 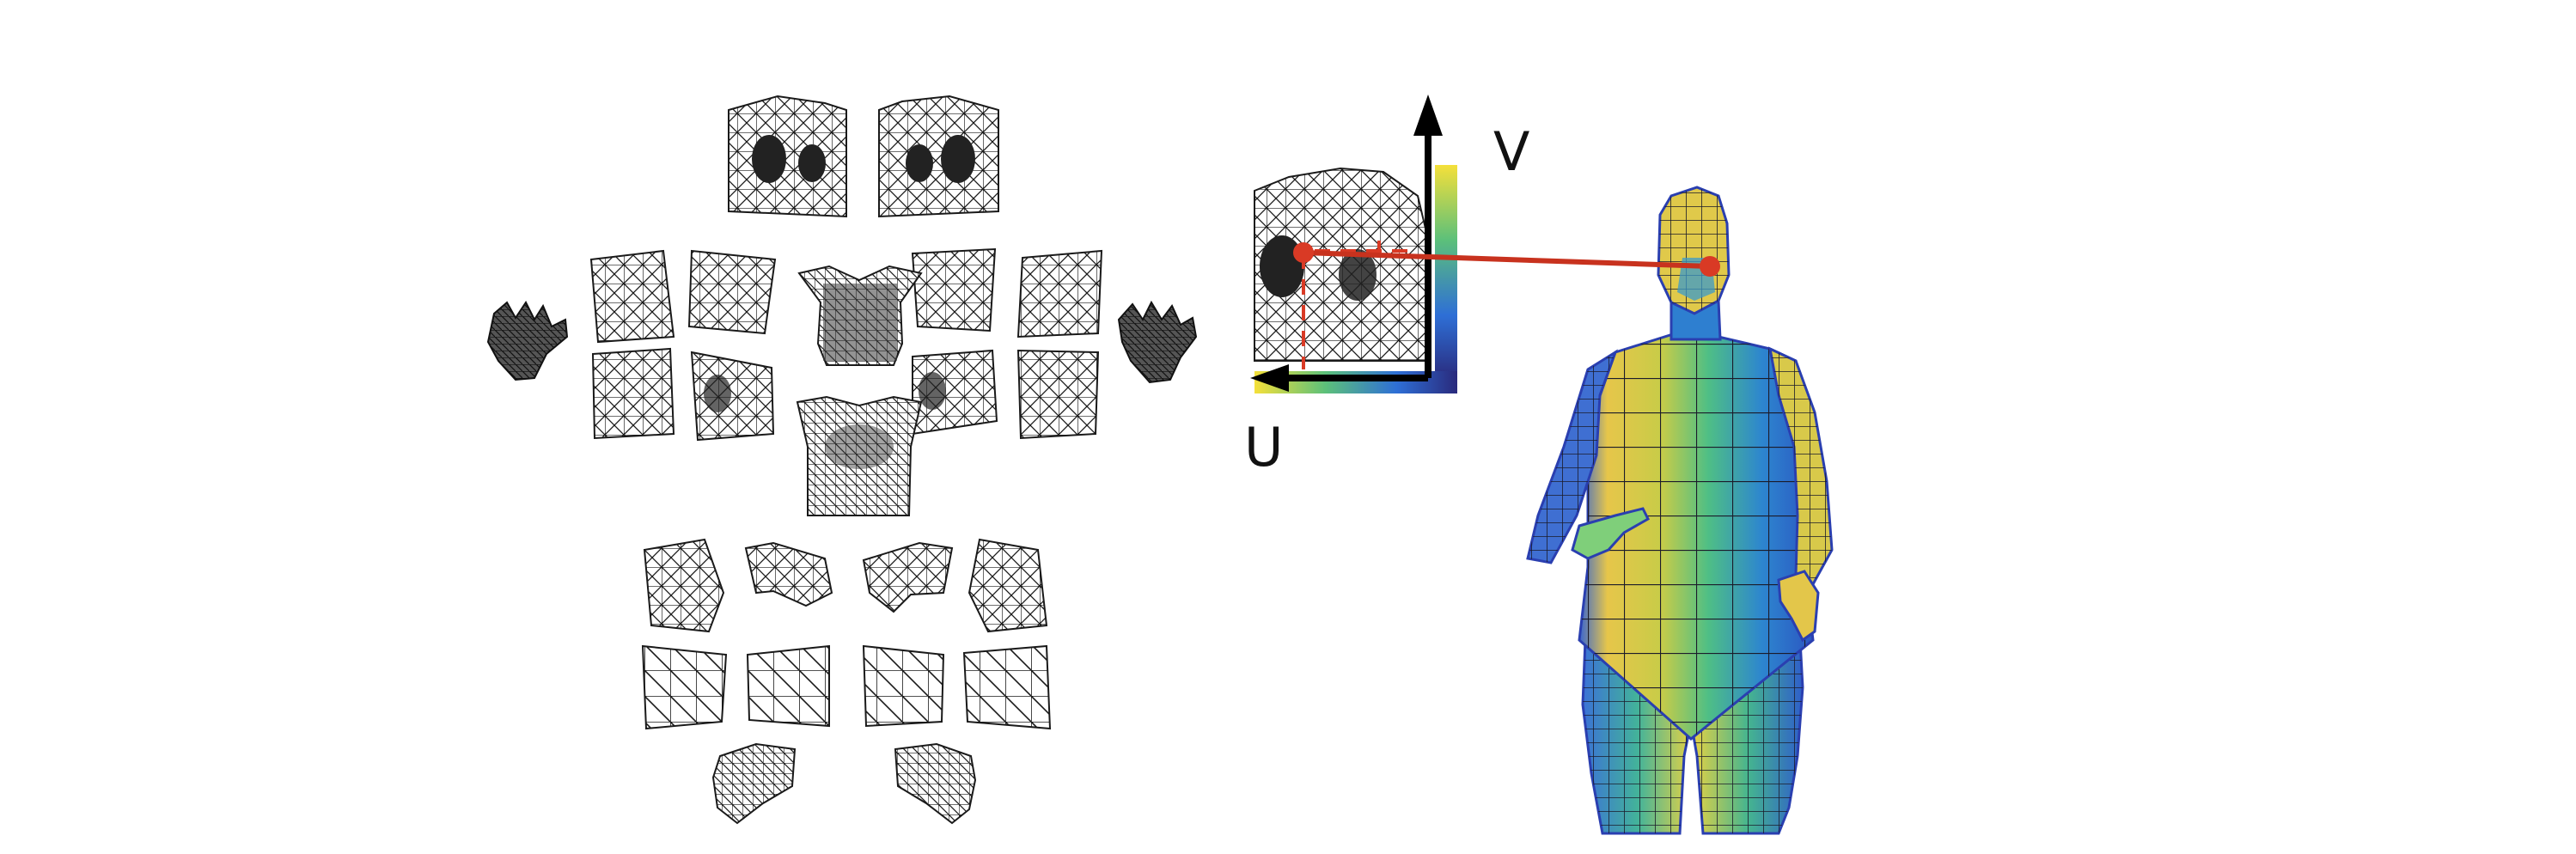 I want to click on uv-chart-zoom: V U, so click(x=1386, y=287).